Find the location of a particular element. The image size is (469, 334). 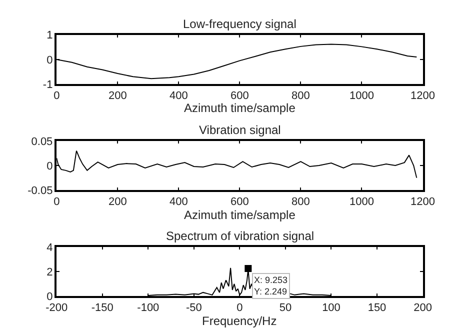

y-tick-label: 4 is located at coordinates (49, 248).